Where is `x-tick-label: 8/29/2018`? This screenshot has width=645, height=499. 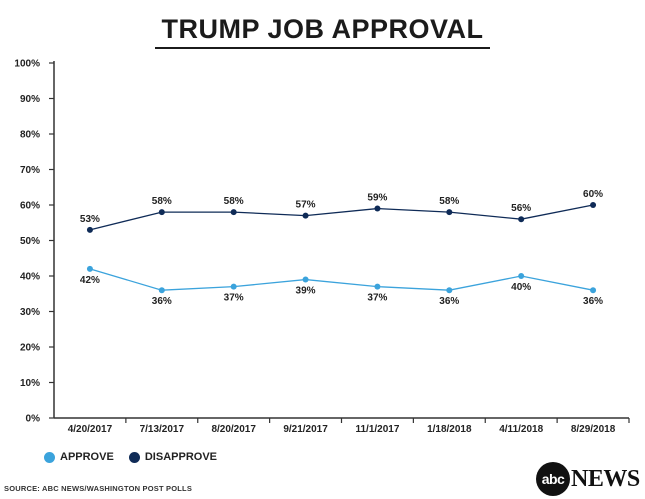 x-tick-label: 8/29/2018 is located at coordinates (593, 429).